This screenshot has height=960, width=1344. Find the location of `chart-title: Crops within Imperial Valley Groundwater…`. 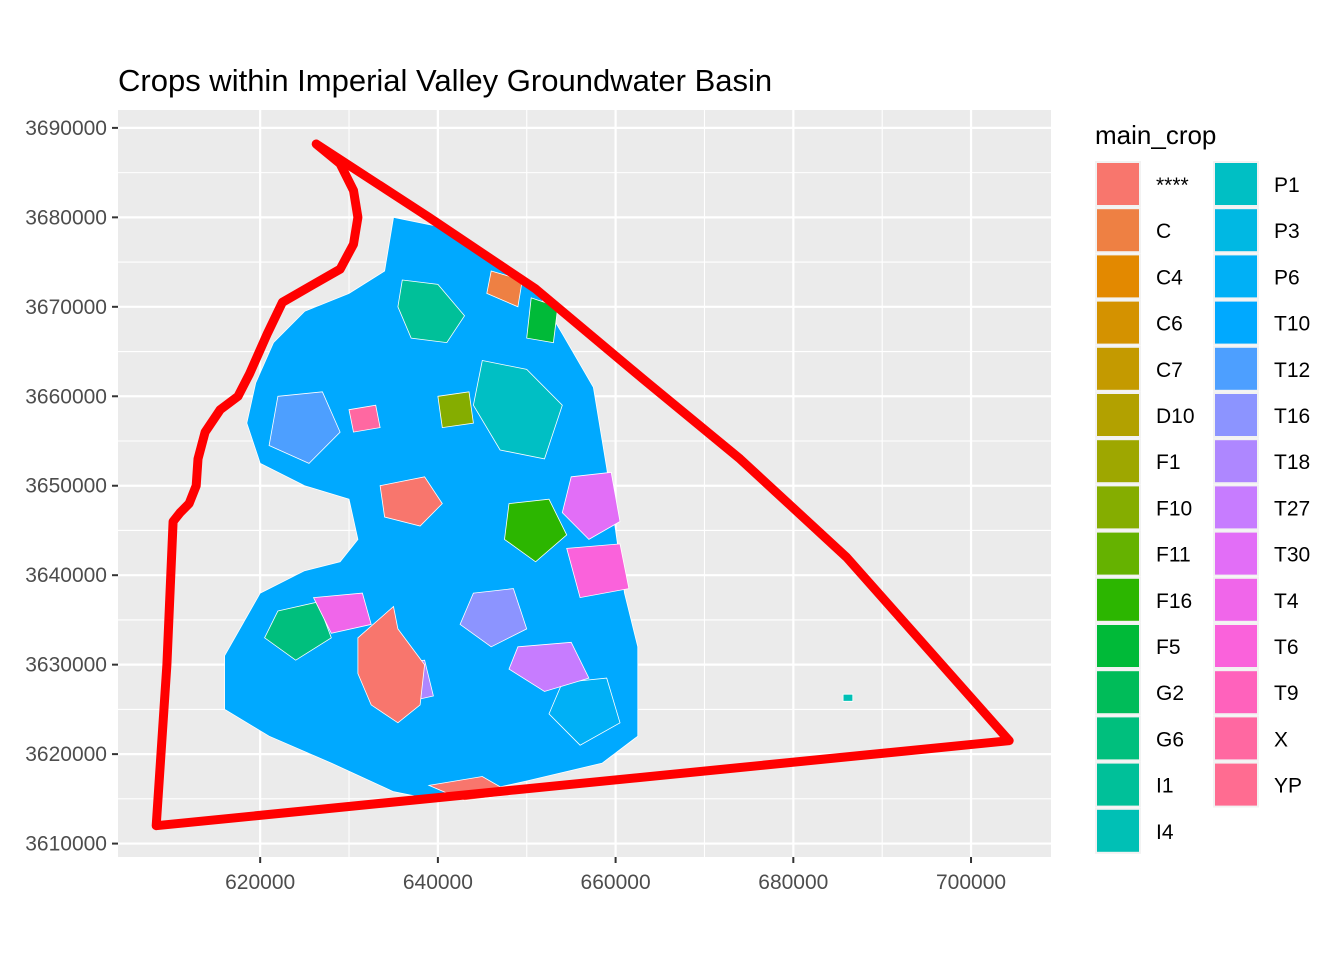

chart-title: Crops within Imperial Valley Groundwater… is located at coordinates (445, 80).